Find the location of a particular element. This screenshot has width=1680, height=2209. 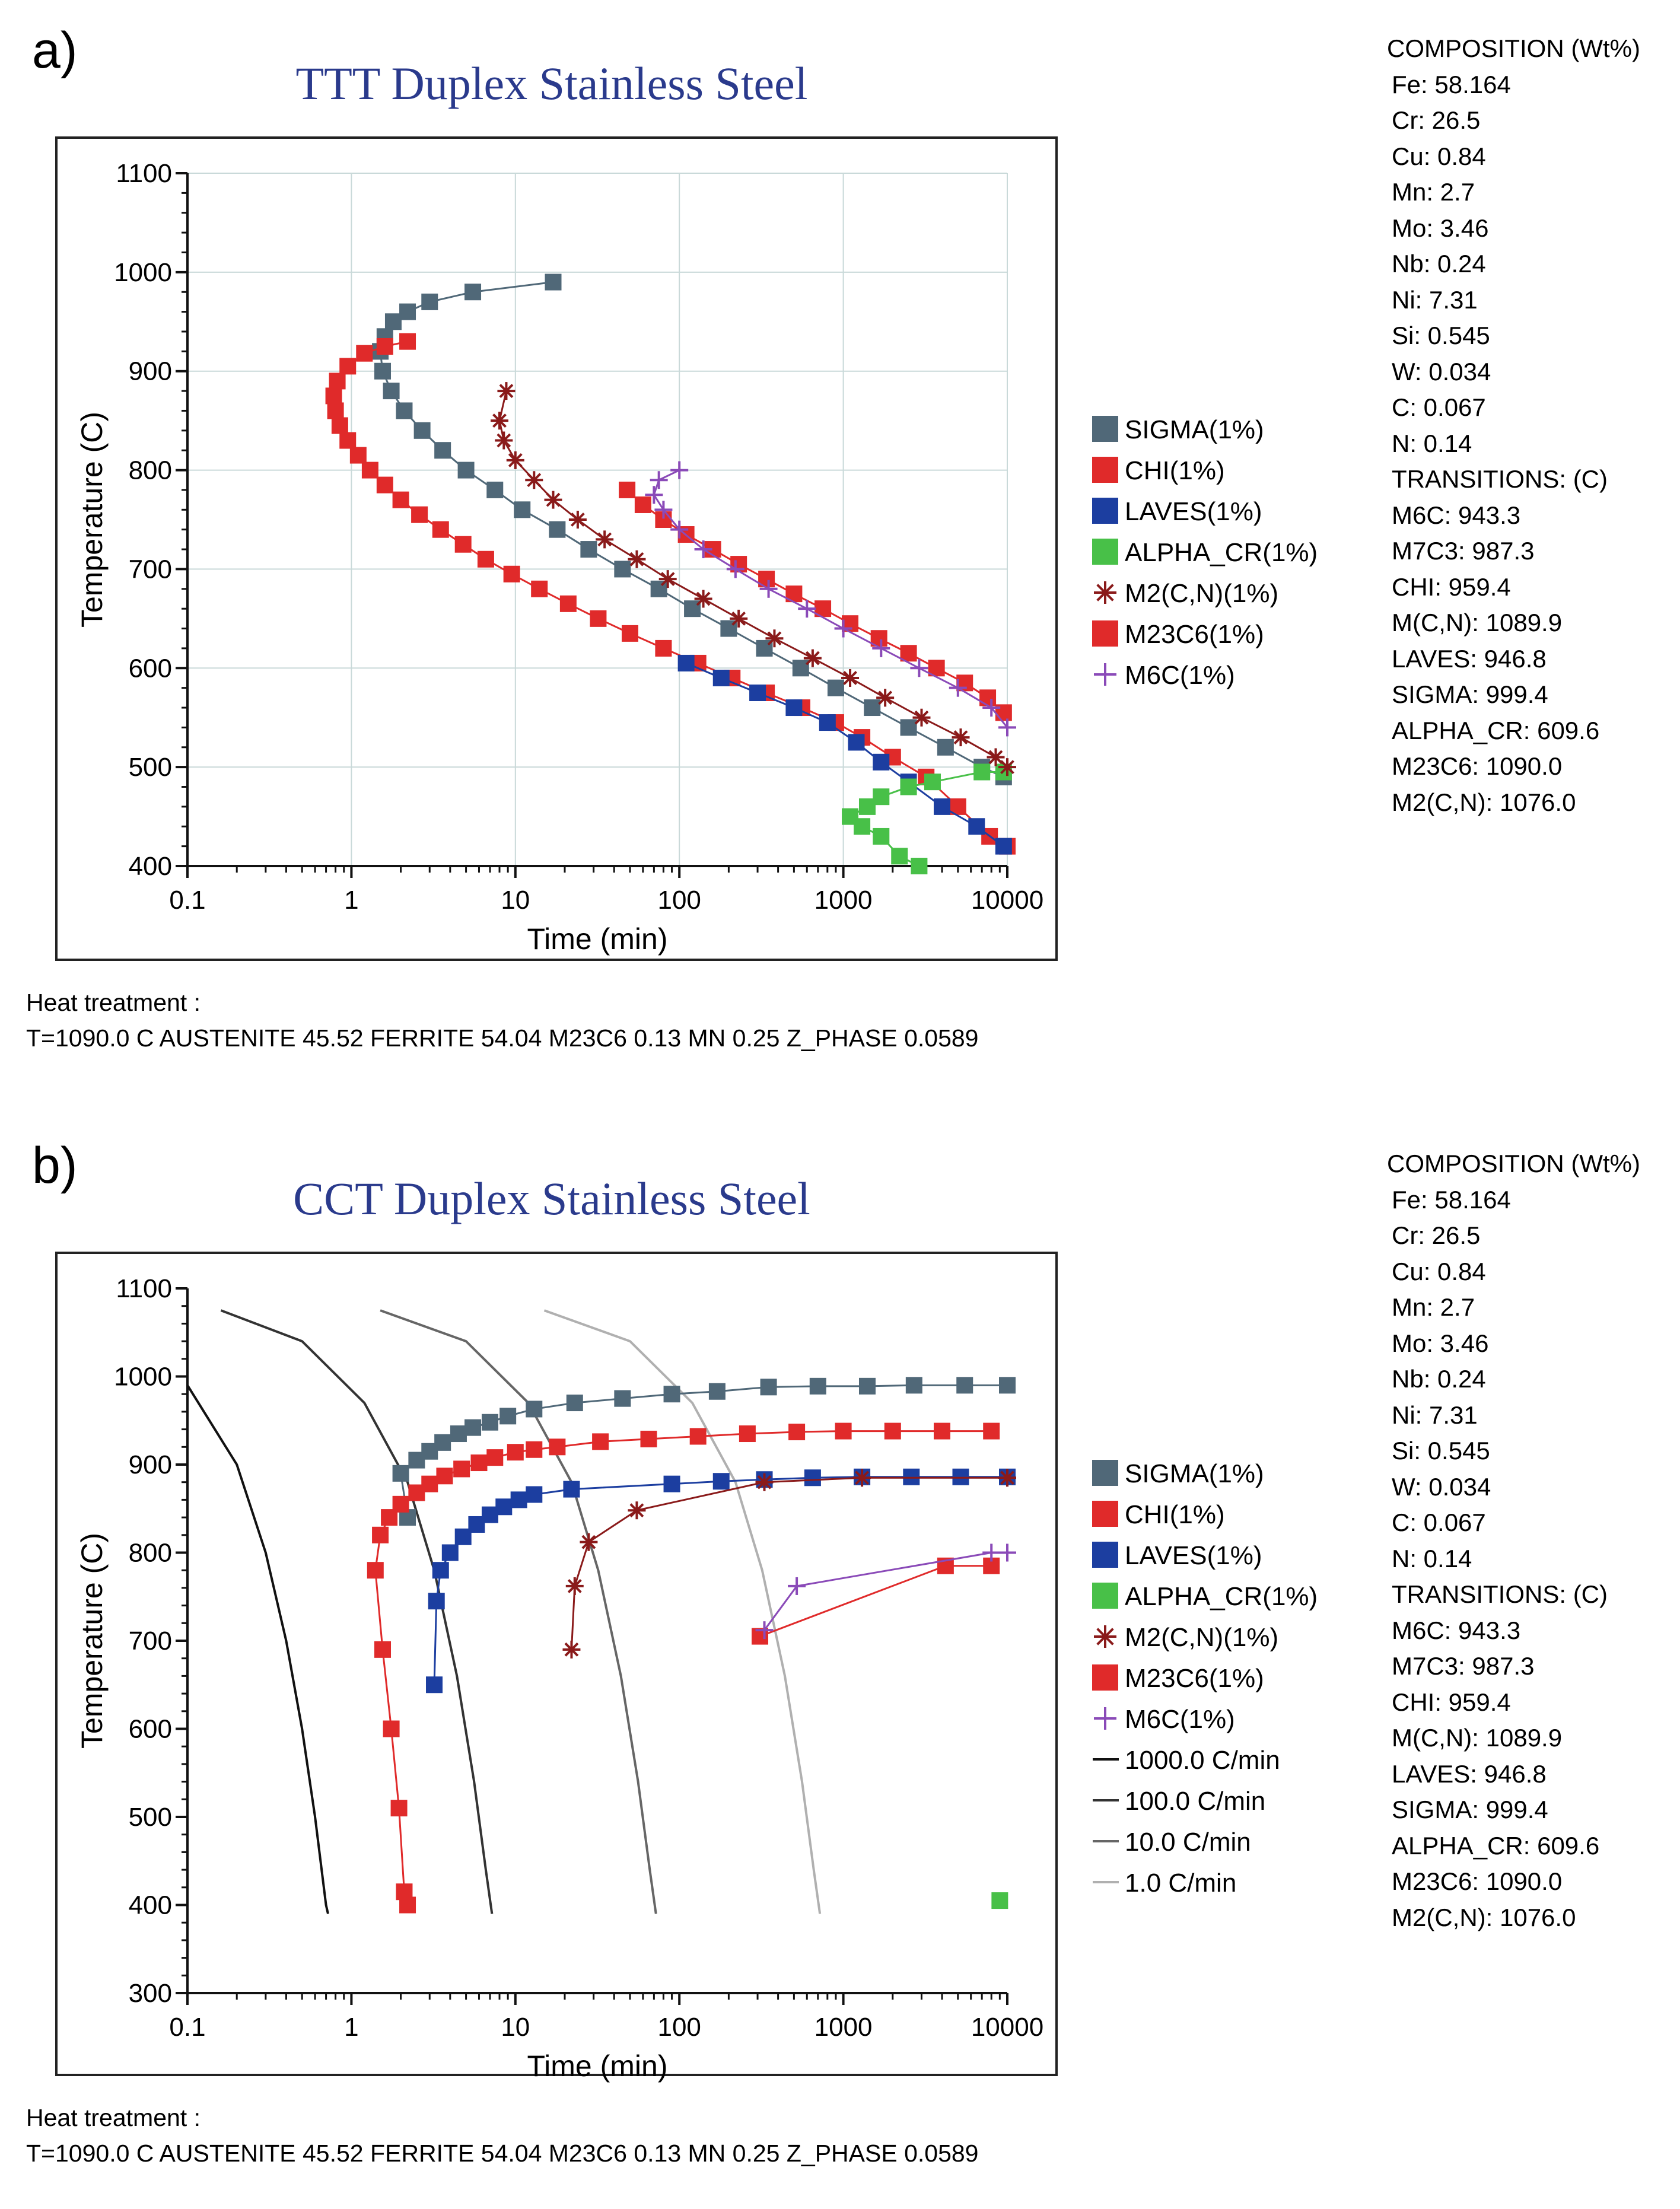

composition-item: Fe: 58.164 is located at coordinates (1451, 1199).